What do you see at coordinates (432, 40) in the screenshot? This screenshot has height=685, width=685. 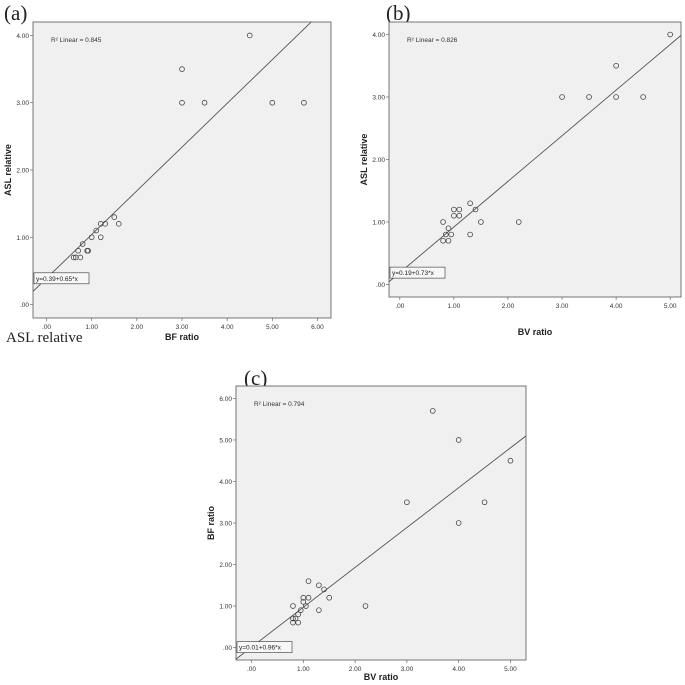 I see `r2-label: R² Linear = 0.826` at bounding box center [432, 40].